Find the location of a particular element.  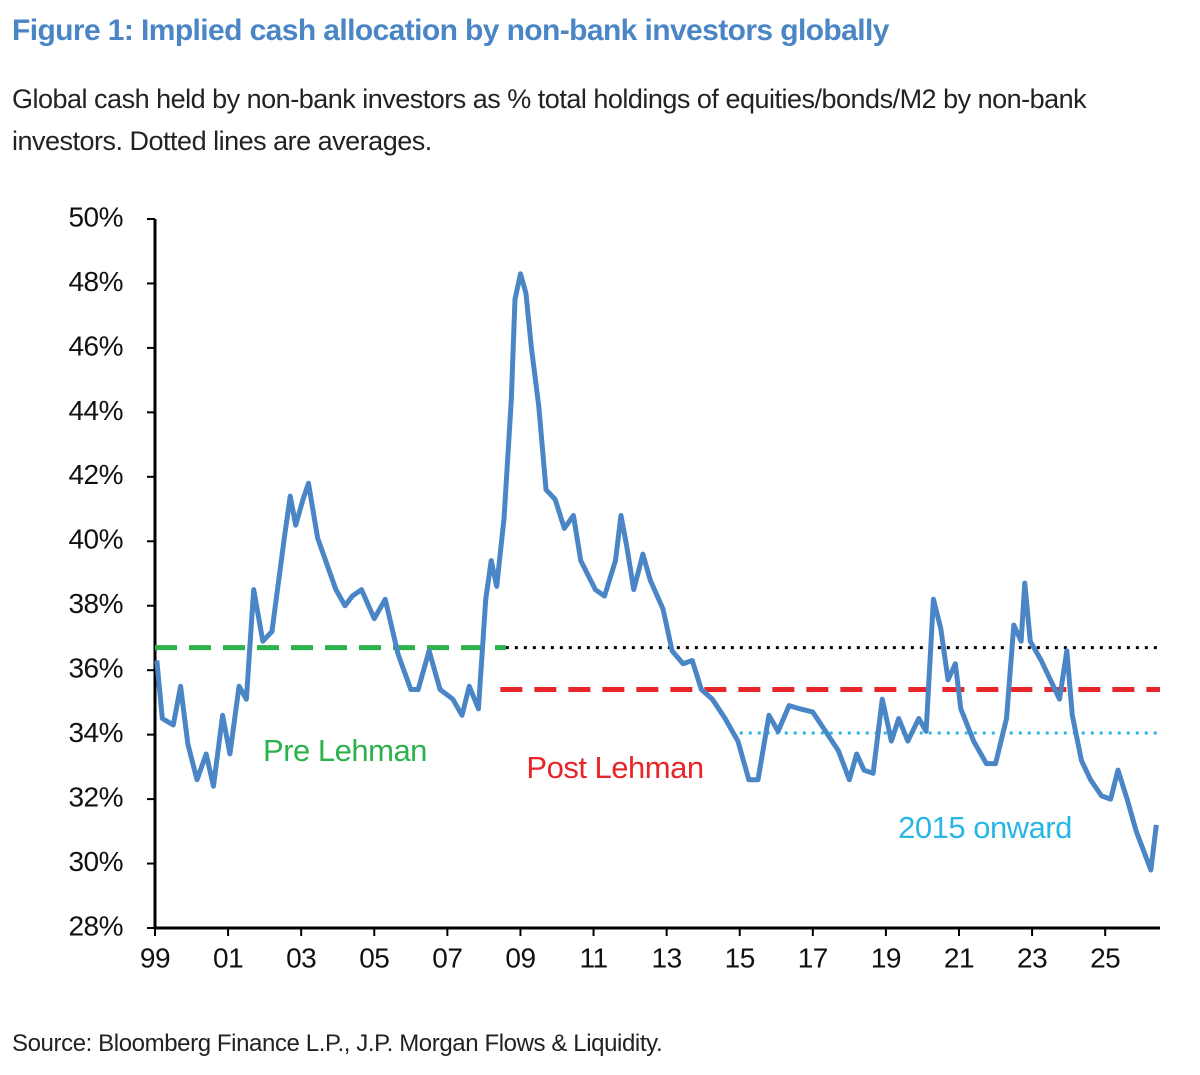

y-tick-label: 28% is located at coordinates (95, 925).